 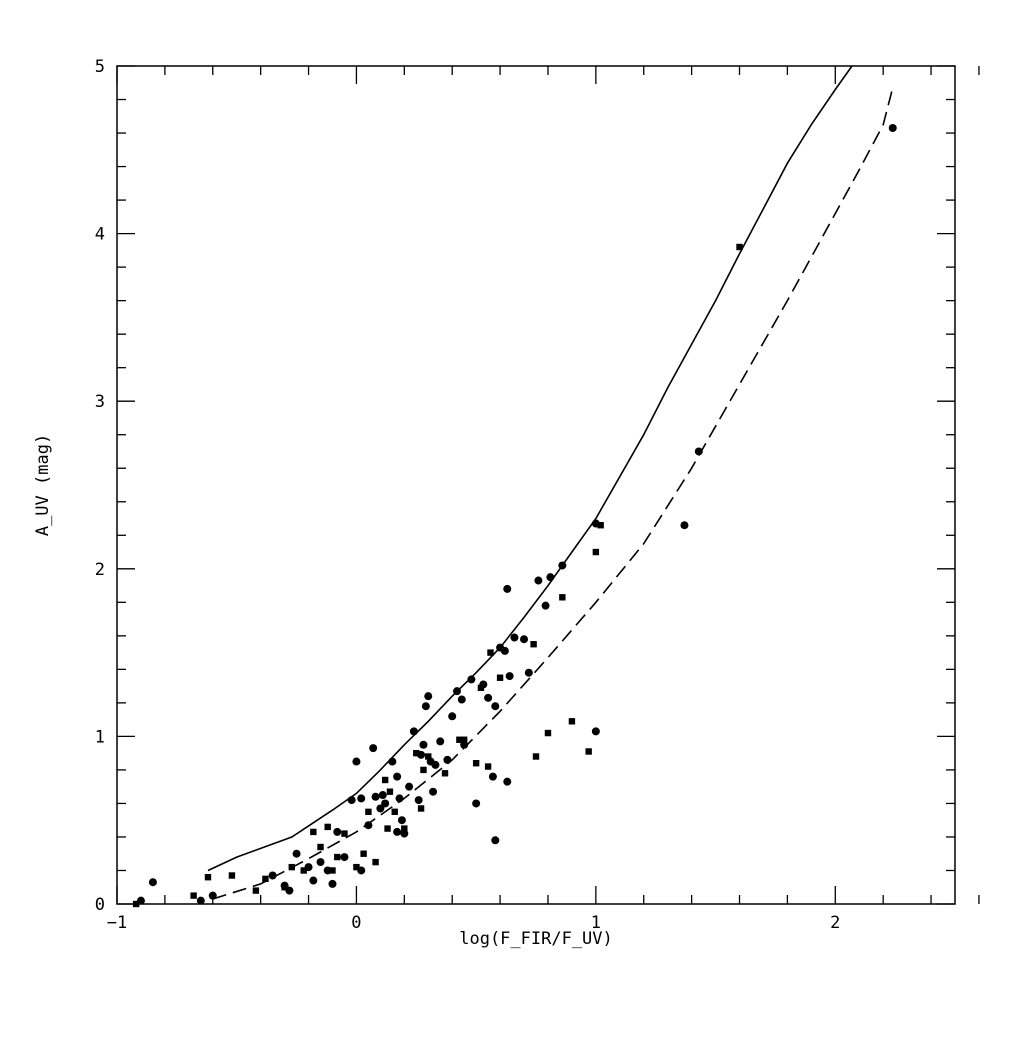 I want to click on y-tick-label: 1, so click(x=100, y=737).